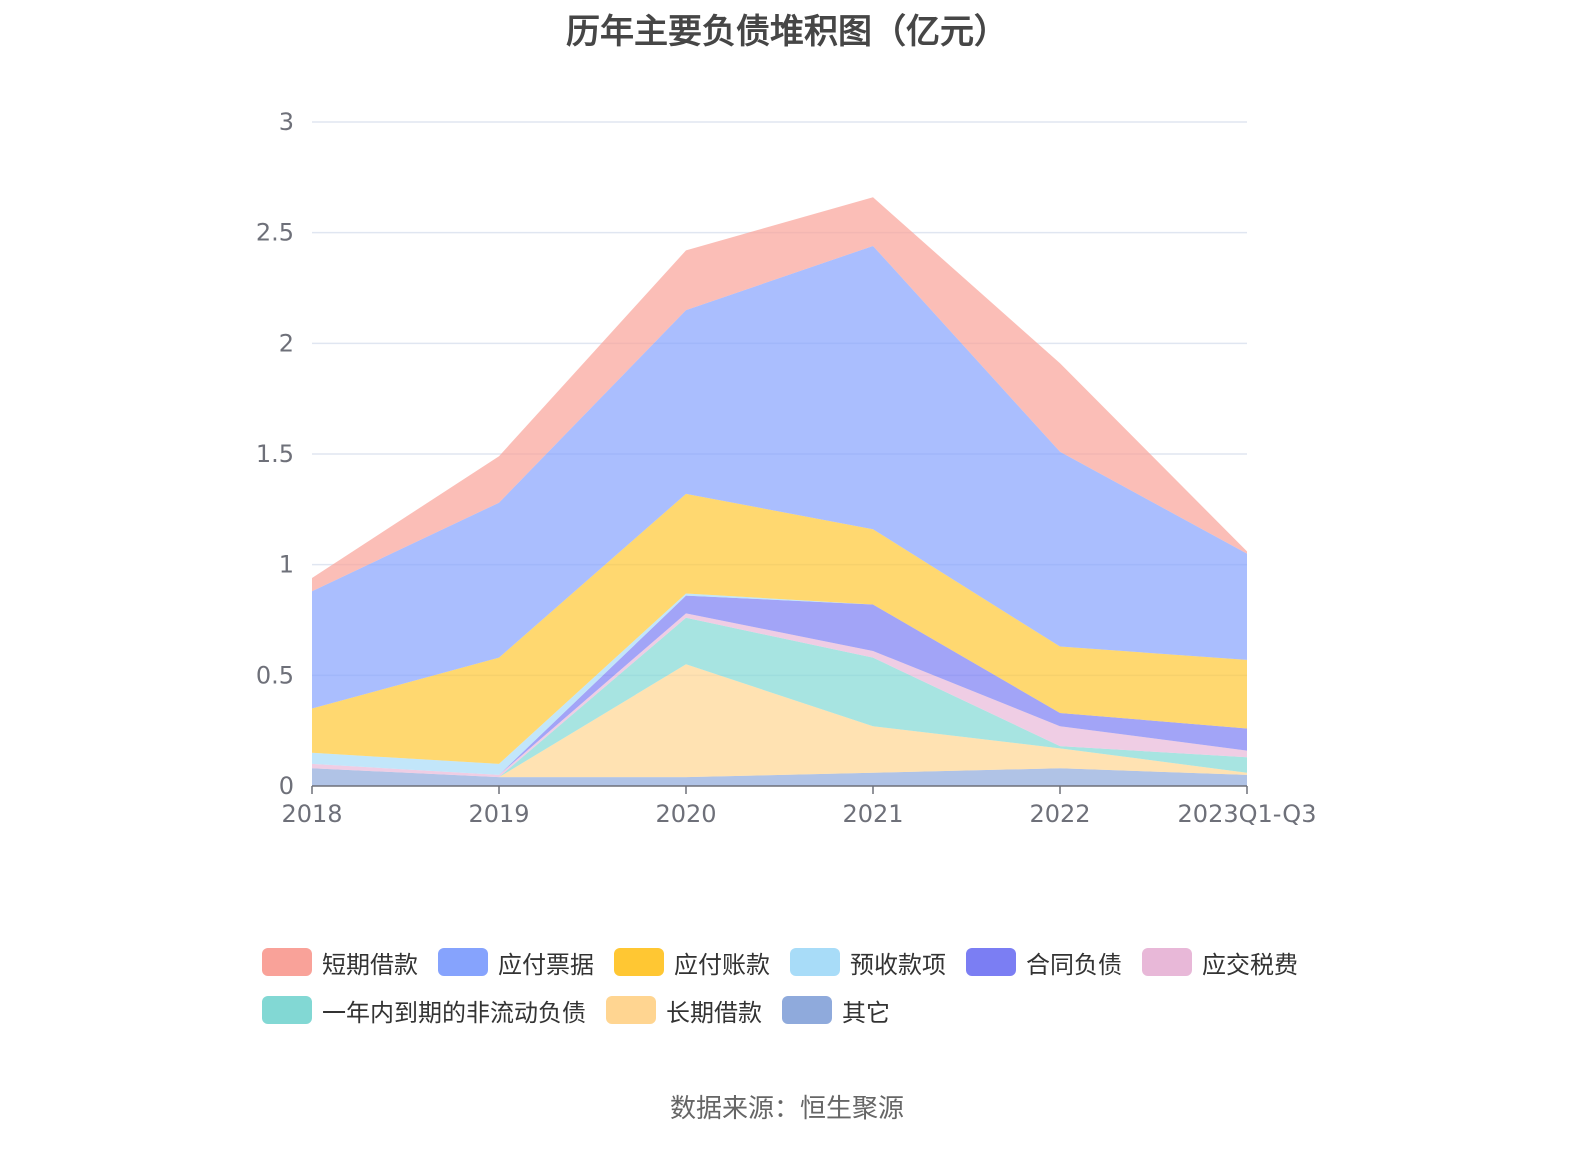 The width and height of the screenshot is (1574, 1150). Describe the element at coordinates (898, 964) in the screenshot. I see `legend-label: 预收款项` at that location.